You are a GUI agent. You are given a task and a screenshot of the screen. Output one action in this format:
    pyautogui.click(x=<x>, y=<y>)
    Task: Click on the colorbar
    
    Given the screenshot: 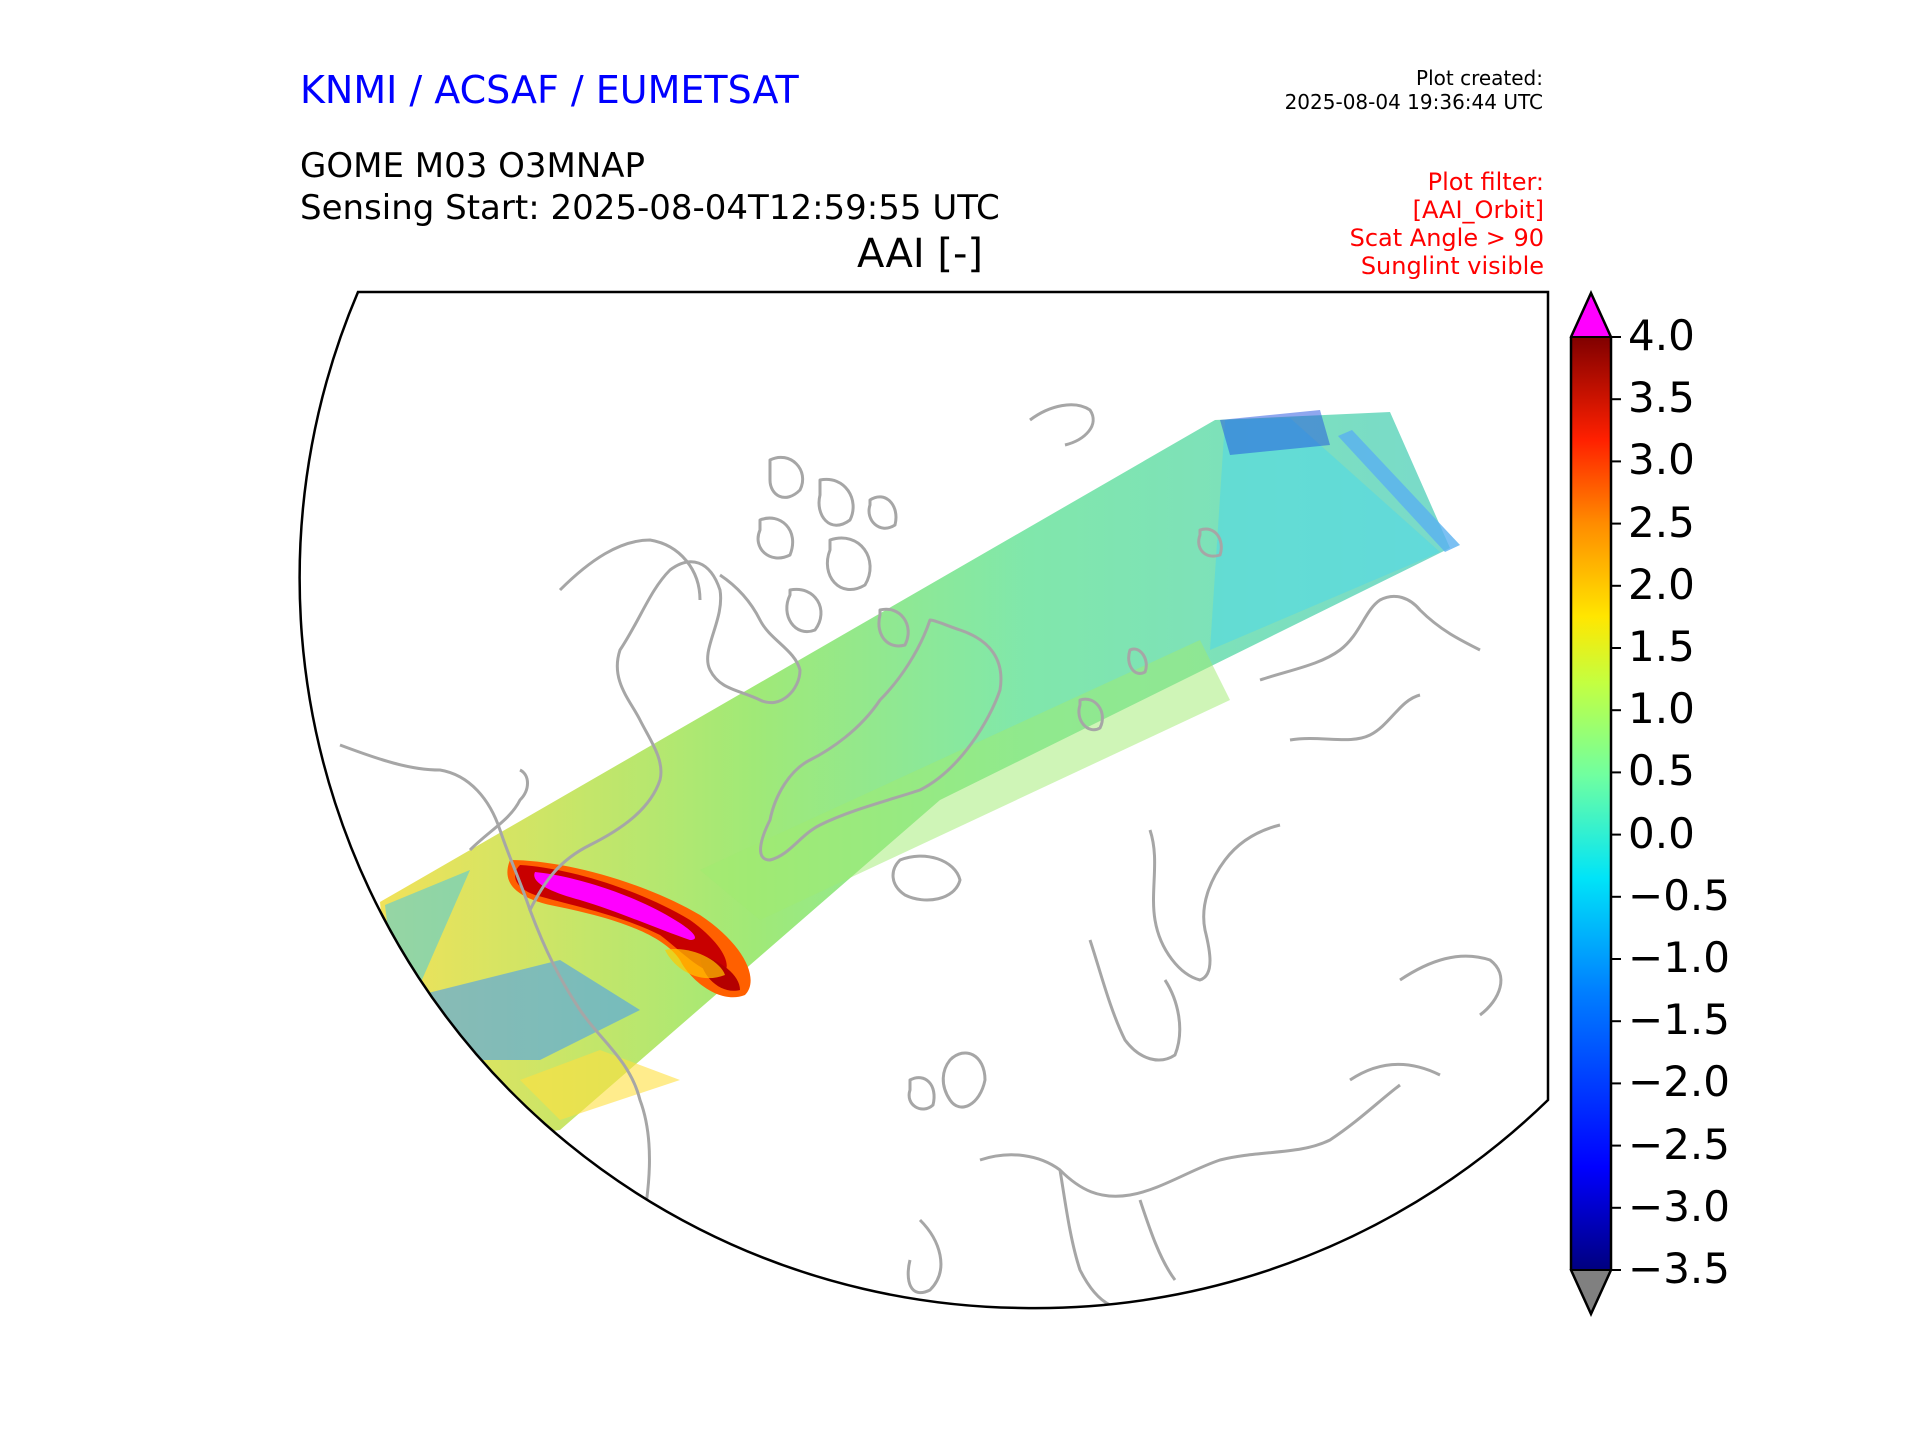 What is the action you would take?
    pyautogui.click(x=1595, y=803)
    